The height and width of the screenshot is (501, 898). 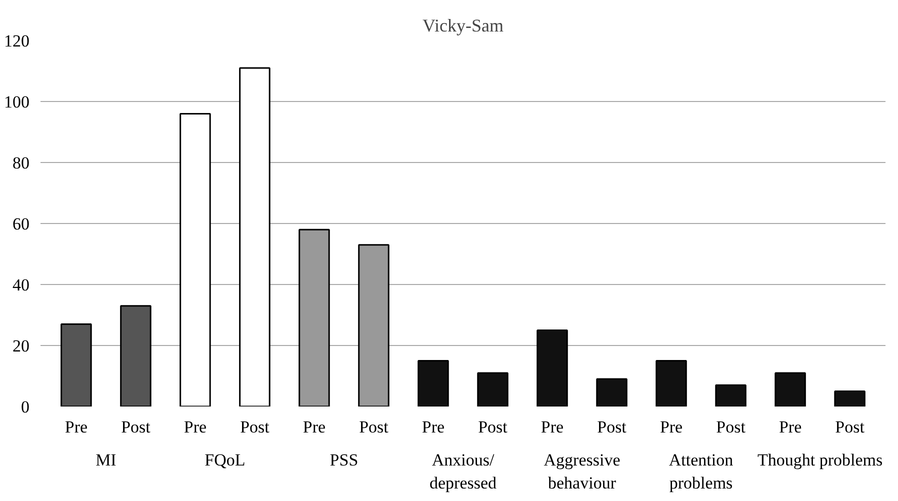 What do you see at coordinates (582, 471) in the screenshot?
I see `text: Aggressive behaviour` at bounding box center [582, 471].